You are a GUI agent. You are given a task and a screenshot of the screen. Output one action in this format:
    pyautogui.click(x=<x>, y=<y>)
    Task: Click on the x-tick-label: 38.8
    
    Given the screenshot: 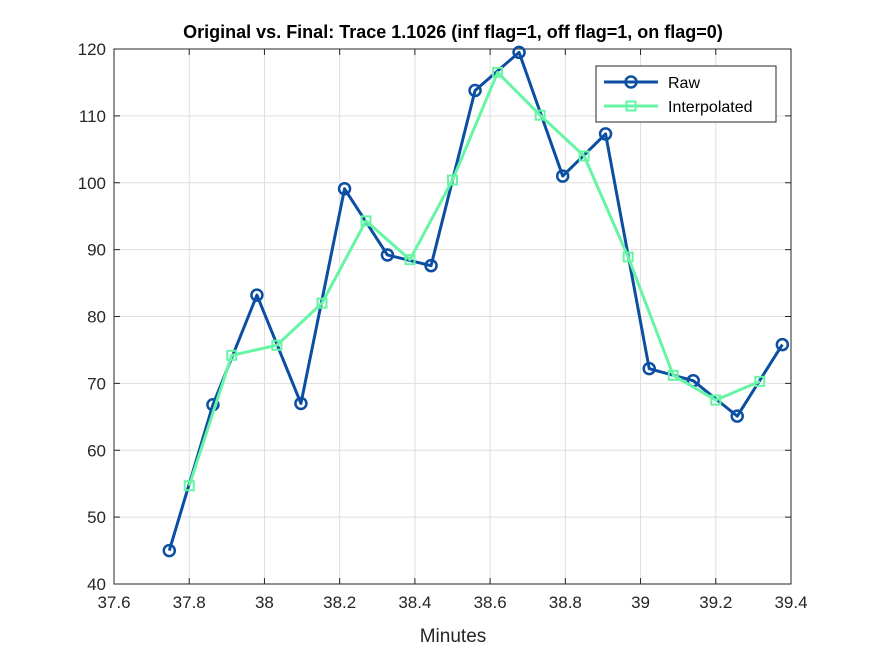 What is the action you would take?
    pyautogui.click(x=565, y=602)
    